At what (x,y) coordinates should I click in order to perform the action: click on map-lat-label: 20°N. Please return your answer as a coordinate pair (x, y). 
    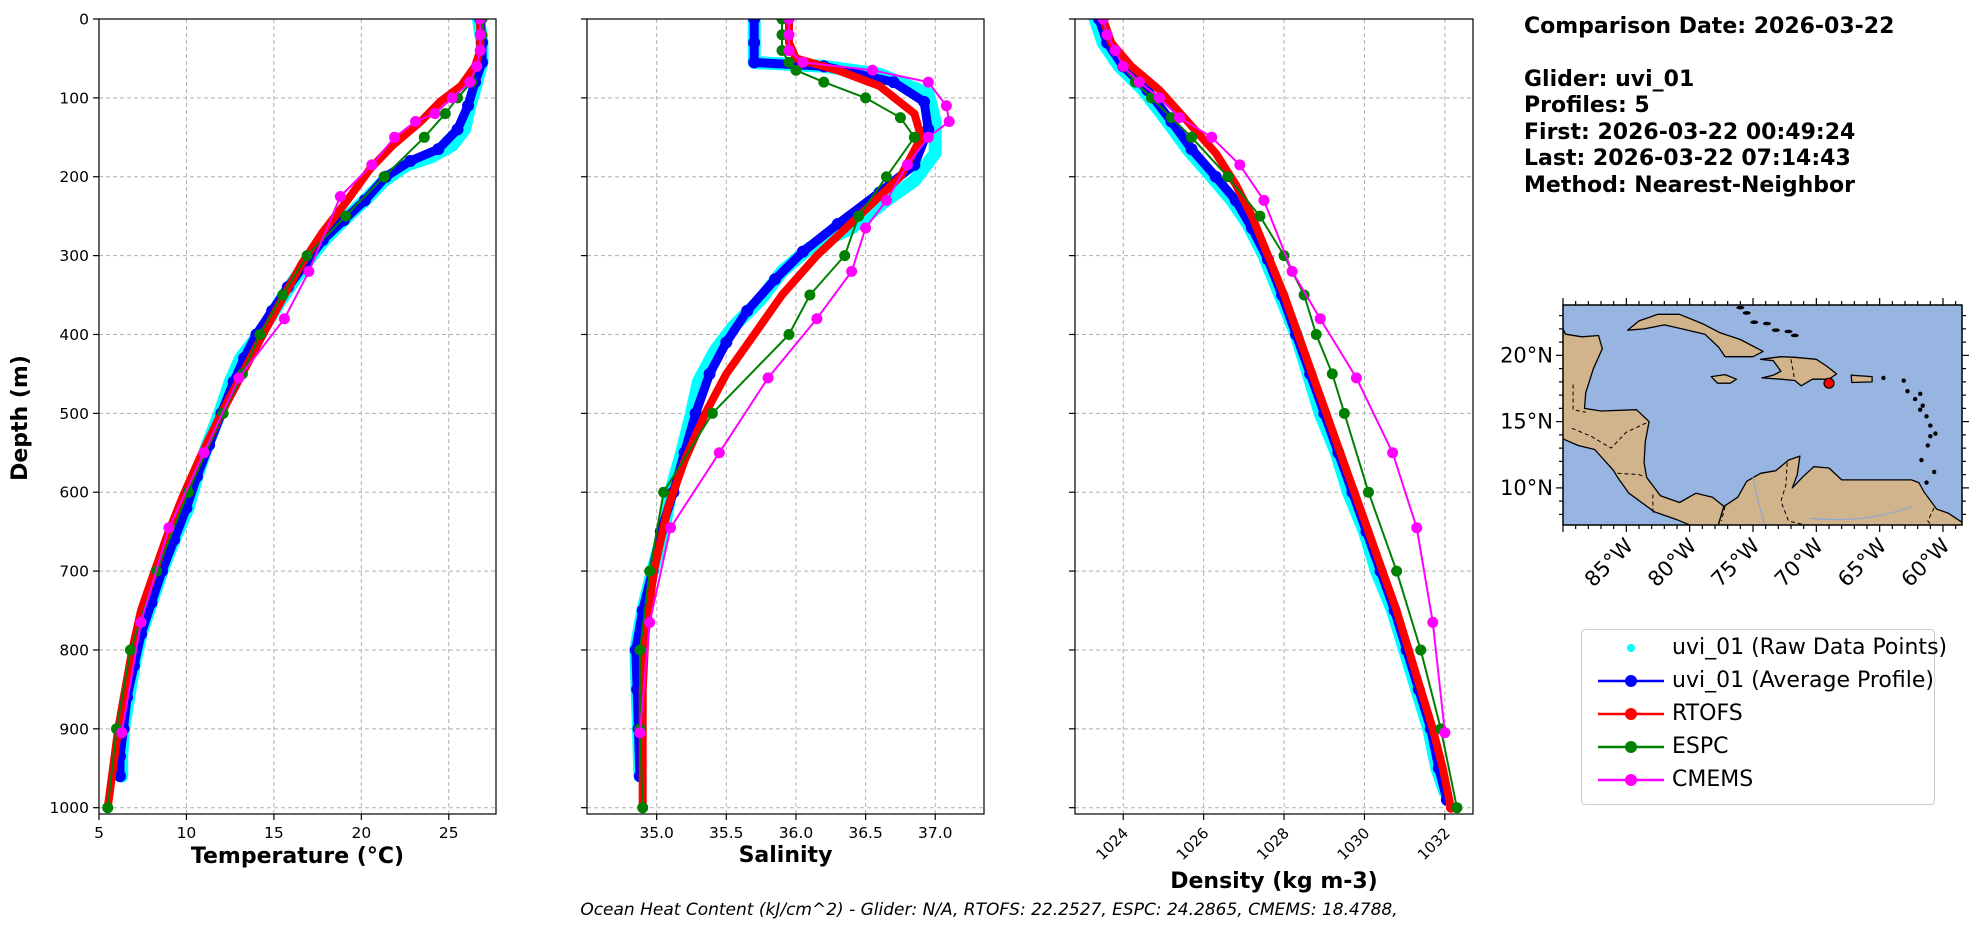
    Looking at the image, I should click on (1526, 355).